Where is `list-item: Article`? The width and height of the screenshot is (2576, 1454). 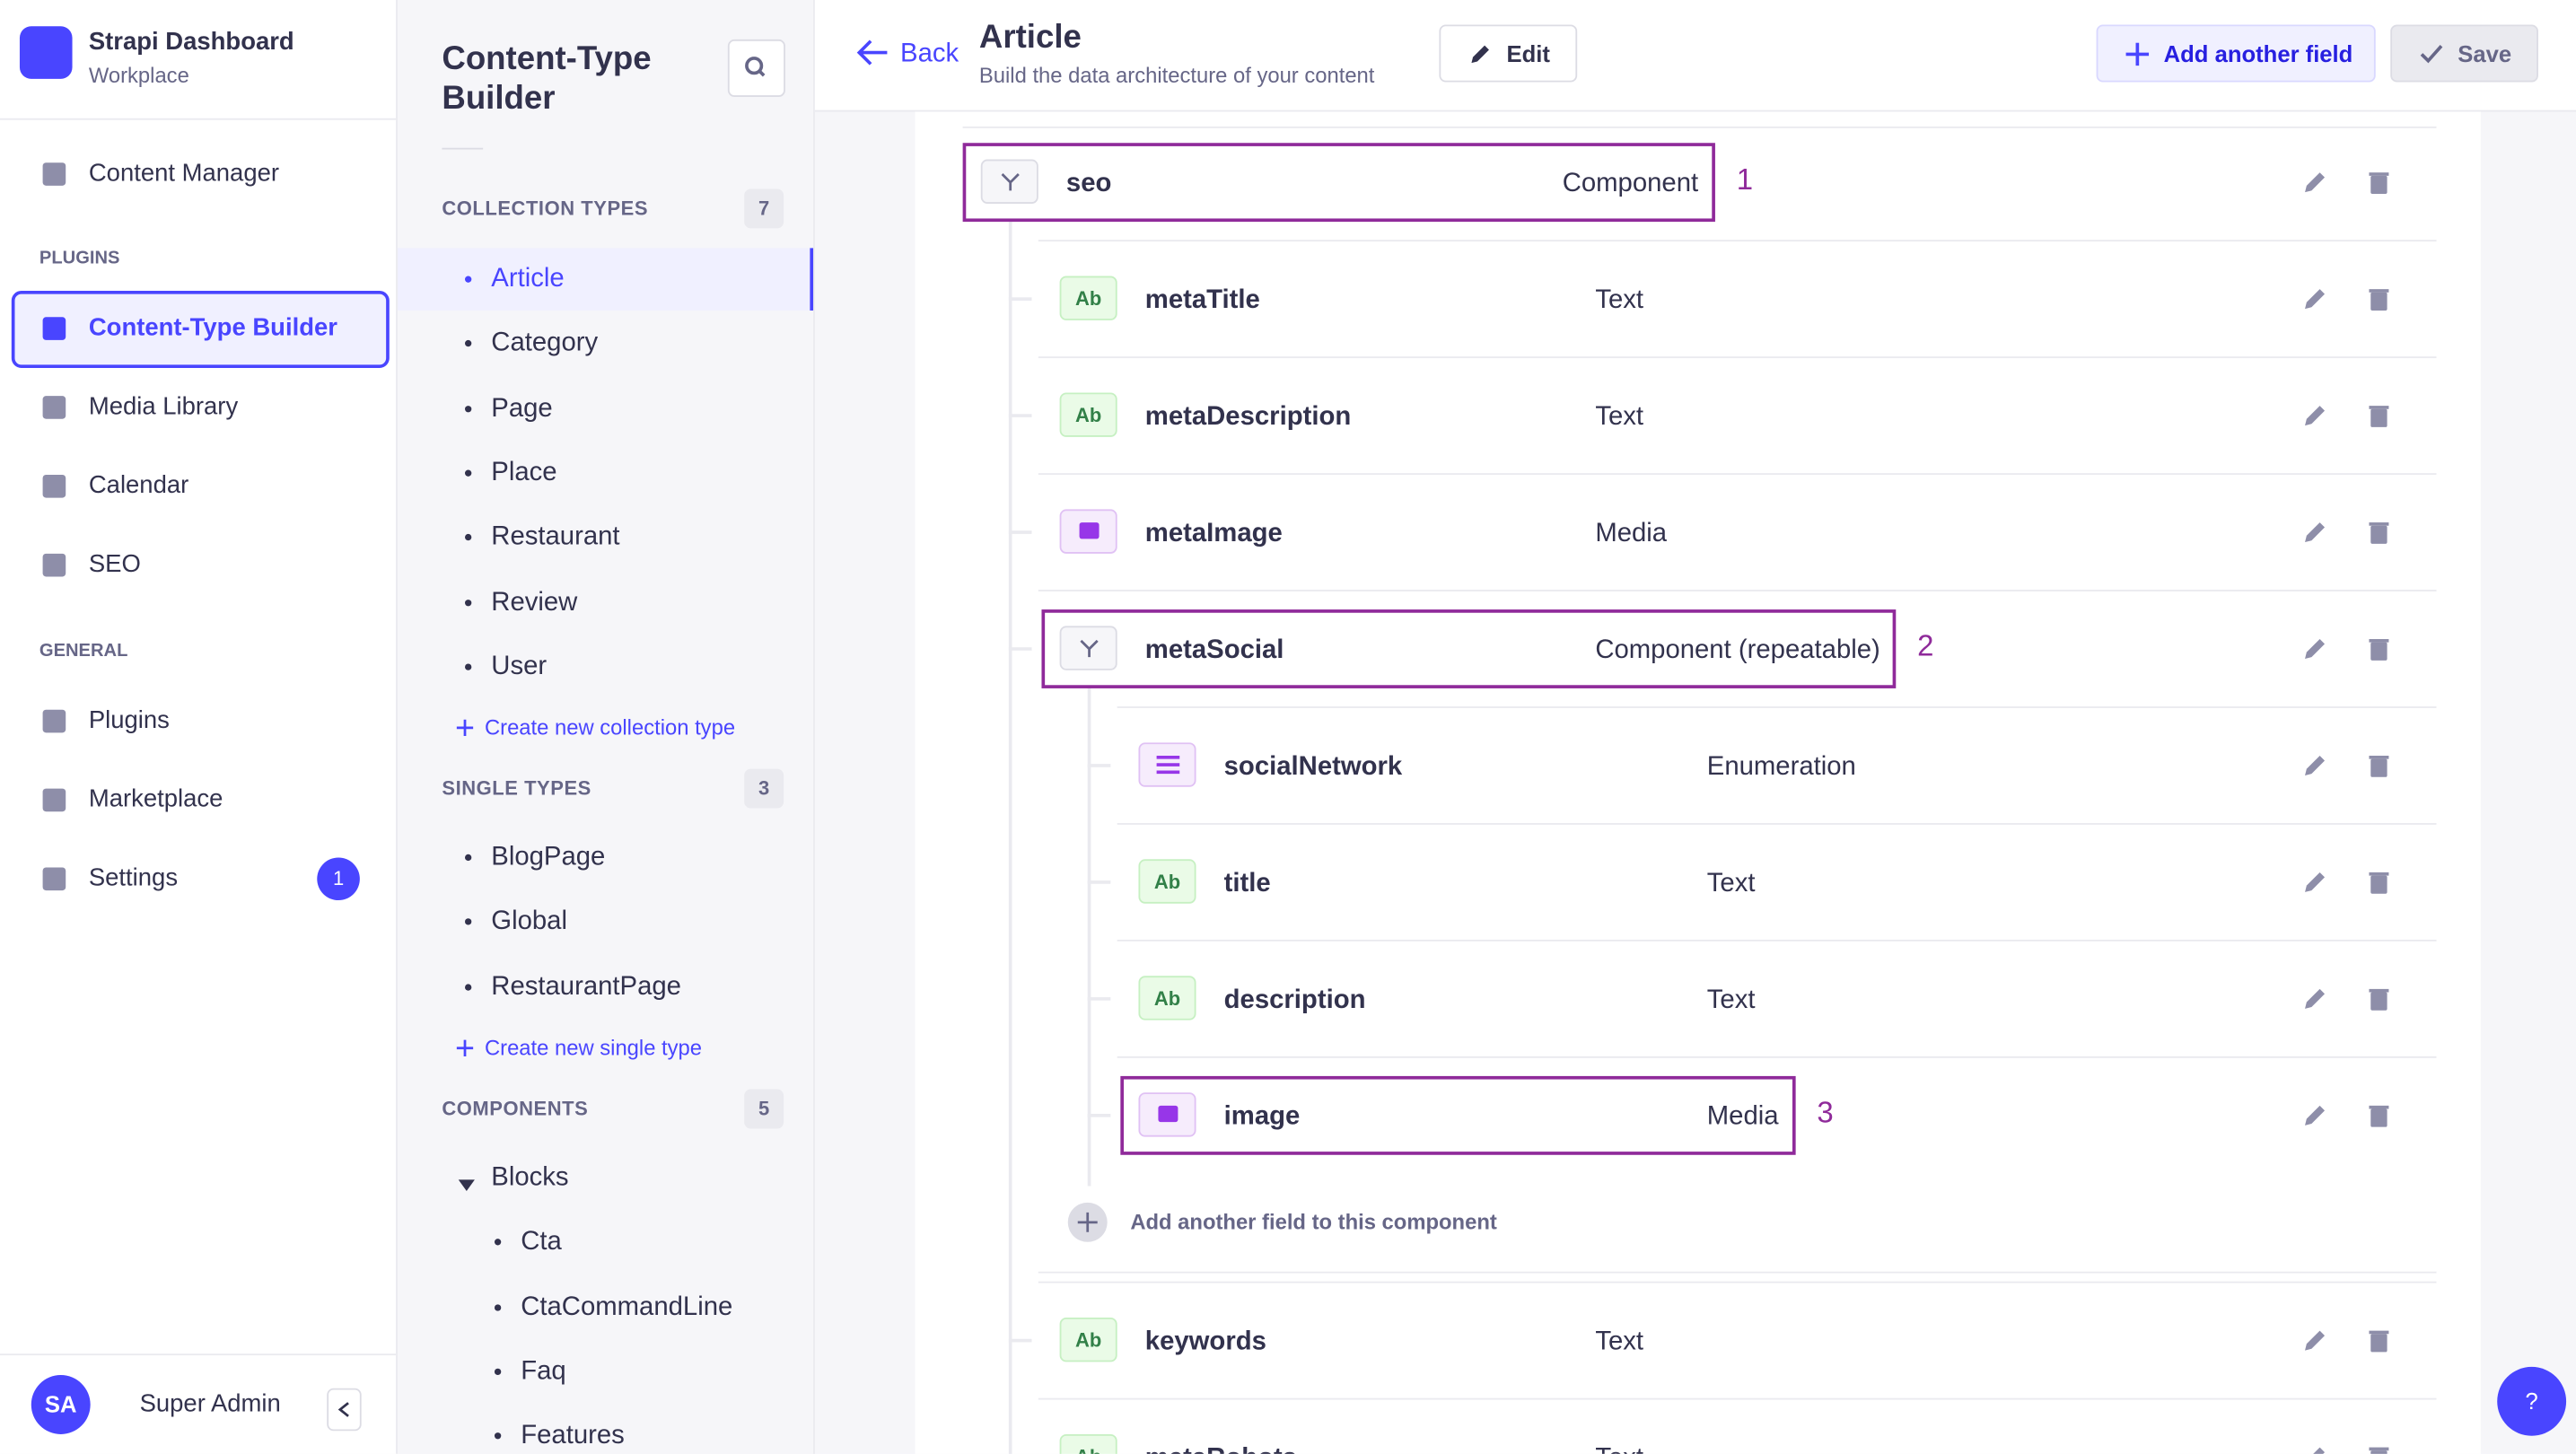 list-item: Article is located at coordinates (528, 279).